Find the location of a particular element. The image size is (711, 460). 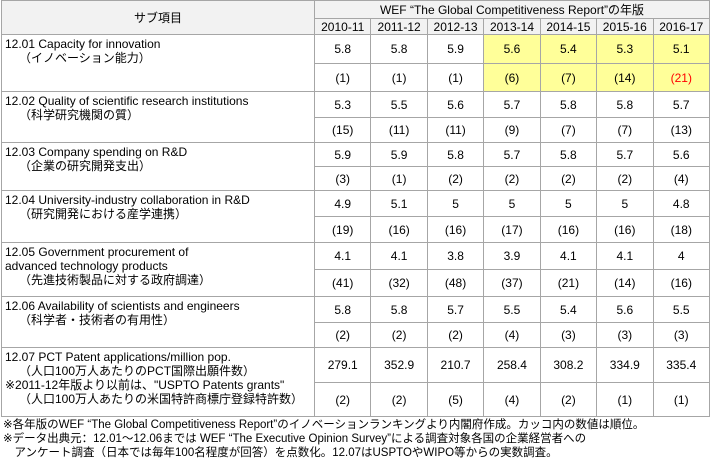

year-header: 2012-13 is located at coordinates (455, 26).